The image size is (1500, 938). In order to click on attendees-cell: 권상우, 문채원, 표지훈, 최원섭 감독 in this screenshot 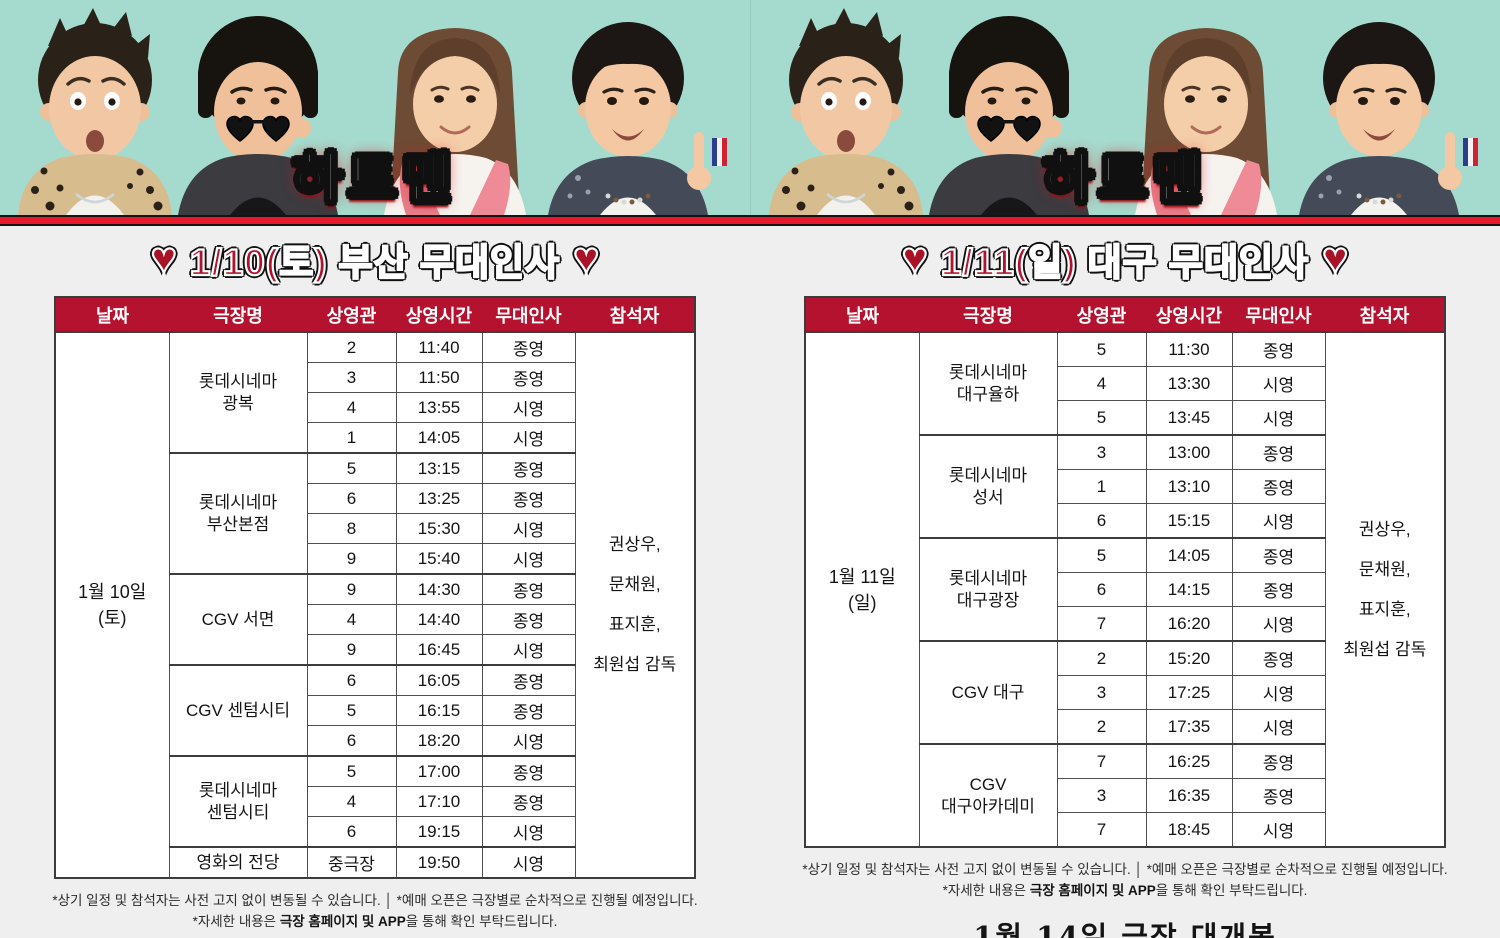, I will do `click(1385, 589)`.